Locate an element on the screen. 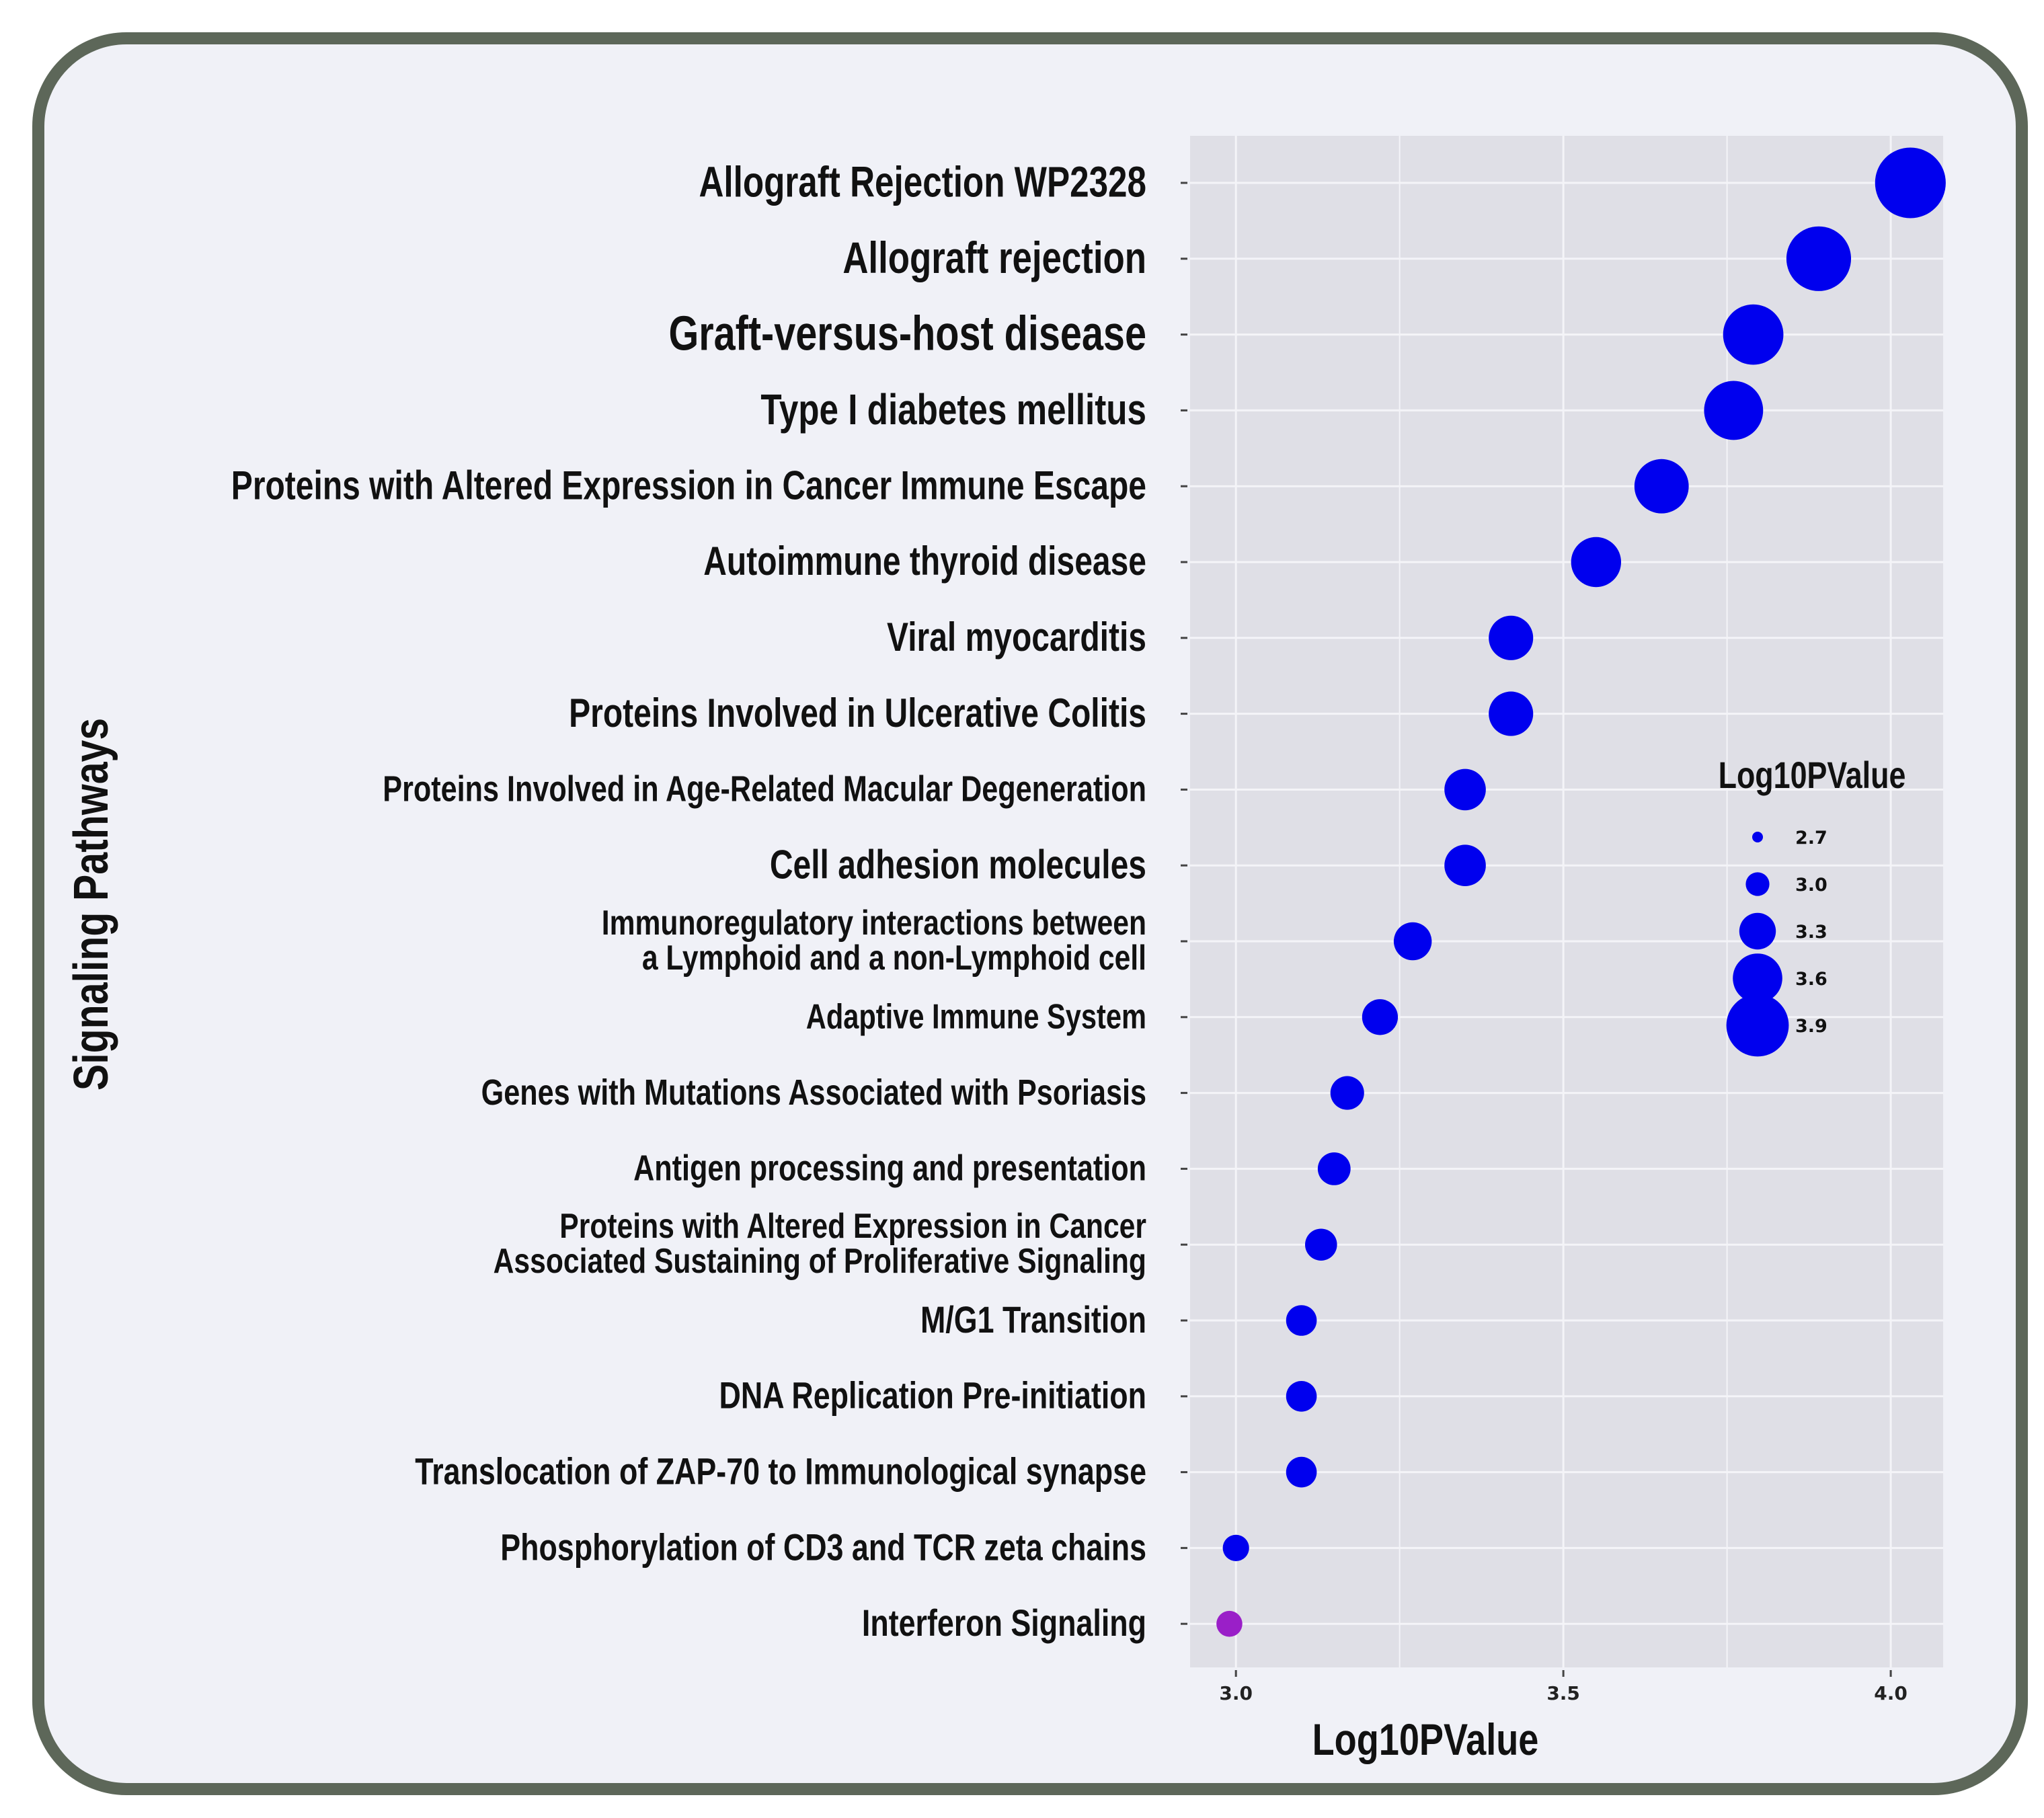 Image resolution: width=2044 pixels, height=1818 pixels. y-tick-label: Allograft rejection is located at coordinates (994, 257).